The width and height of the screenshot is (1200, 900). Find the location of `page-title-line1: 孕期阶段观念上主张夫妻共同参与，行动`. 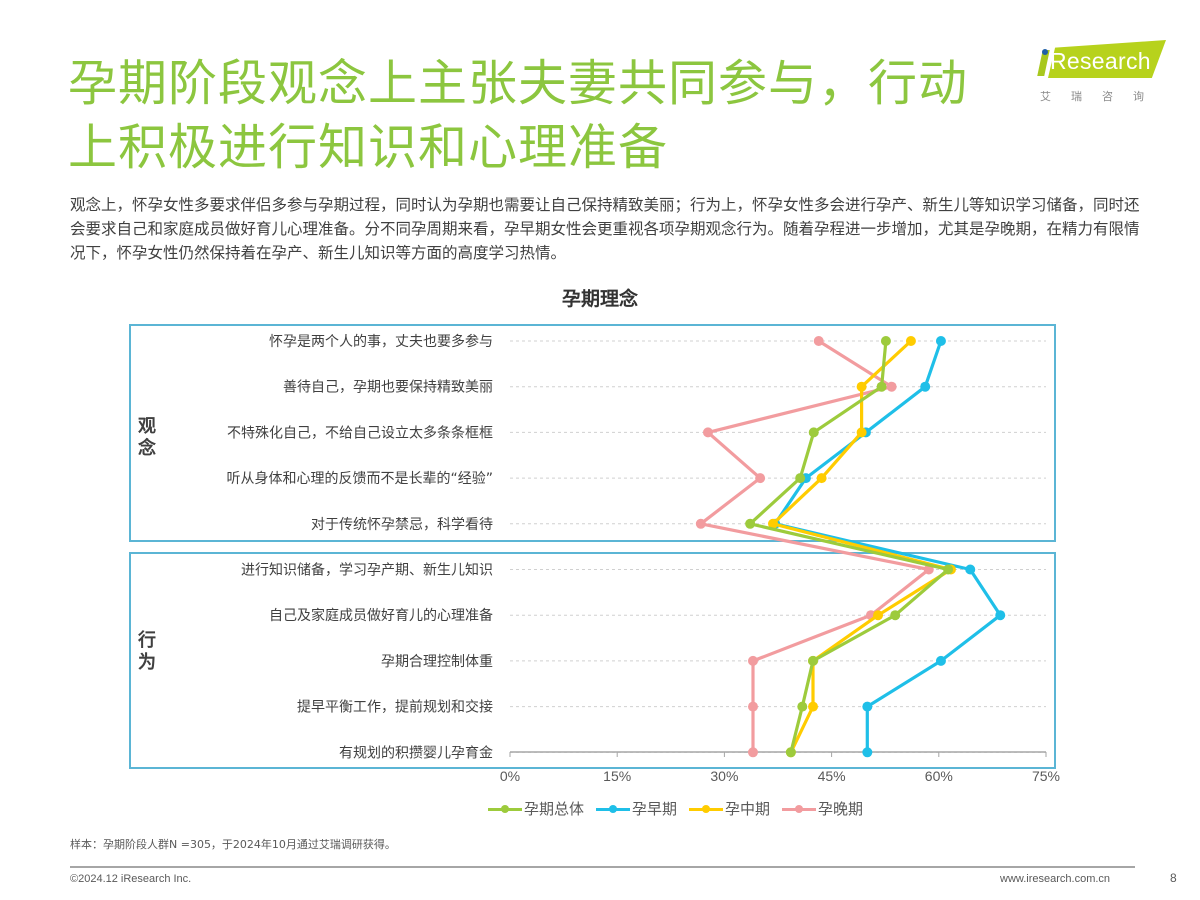

page-title-line1: 孕期阶段观念上主张夫妻共同参与，行动 is located at coordinates (518, 83).